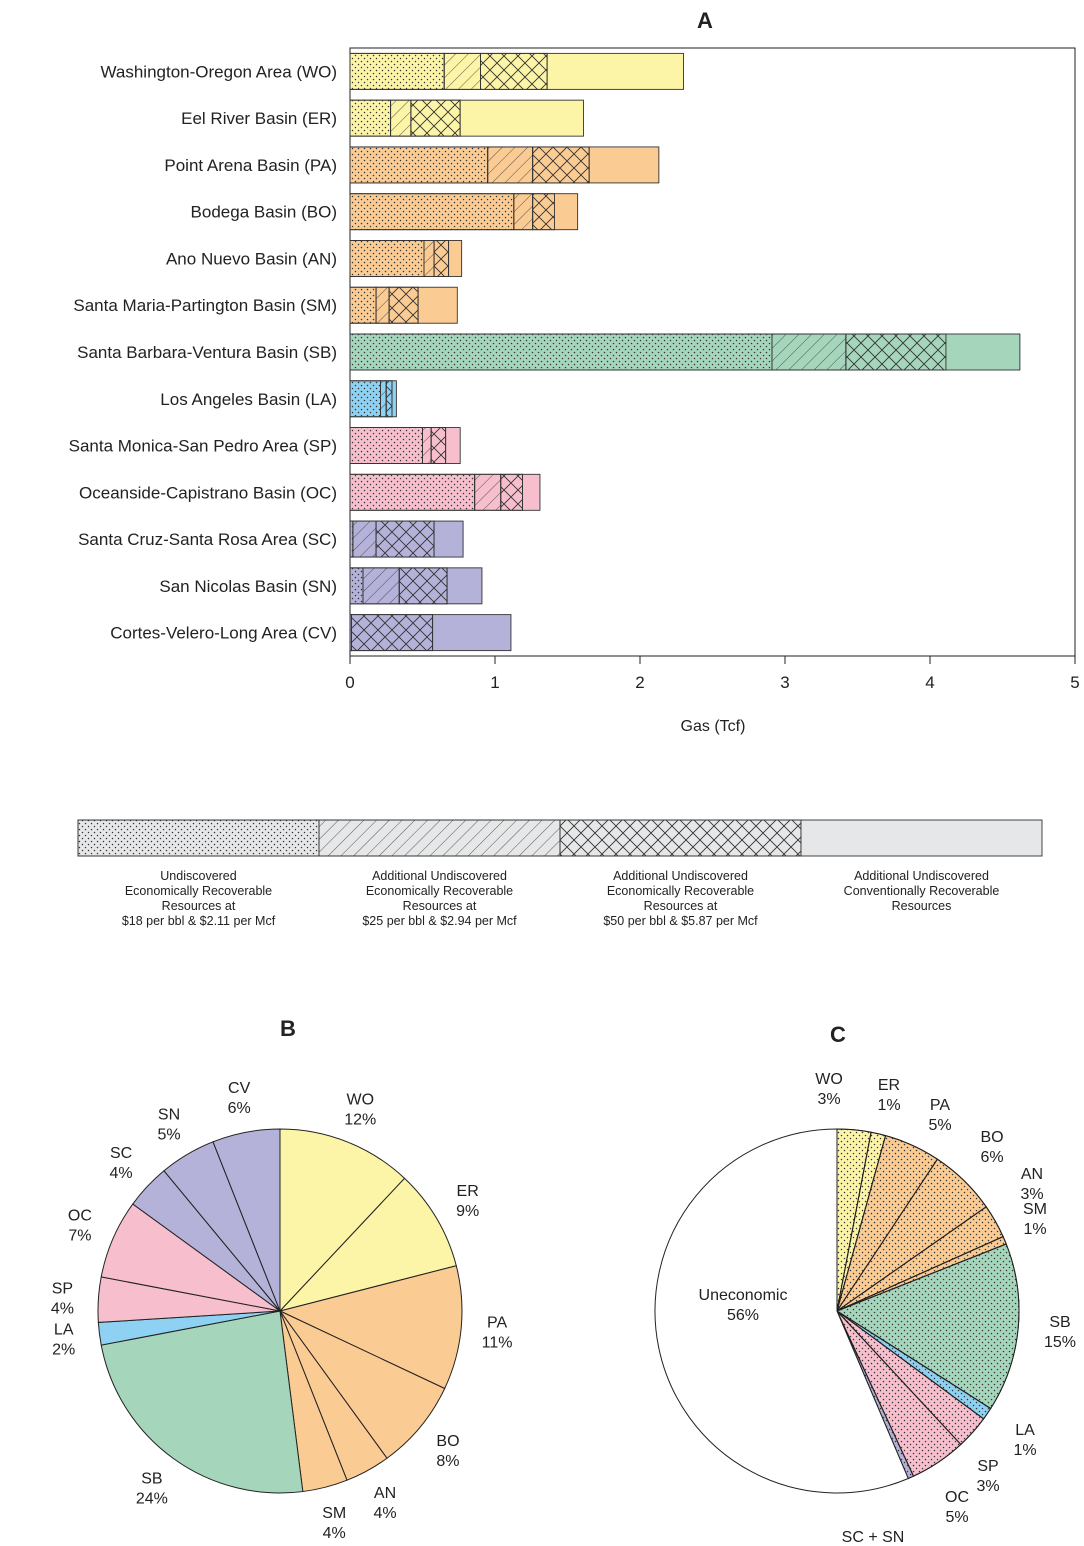 This screenshot has width=1084, height=1546. I want to click on pie-label-code: OC, so click(80, 1215).